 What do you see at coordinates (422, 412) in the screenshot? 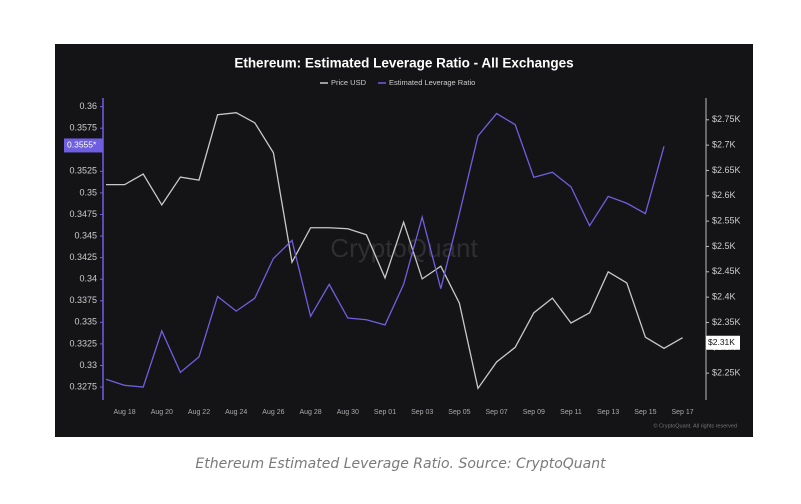
I see `x-tick-label: Sep 03` at bounding box center [422, 412].